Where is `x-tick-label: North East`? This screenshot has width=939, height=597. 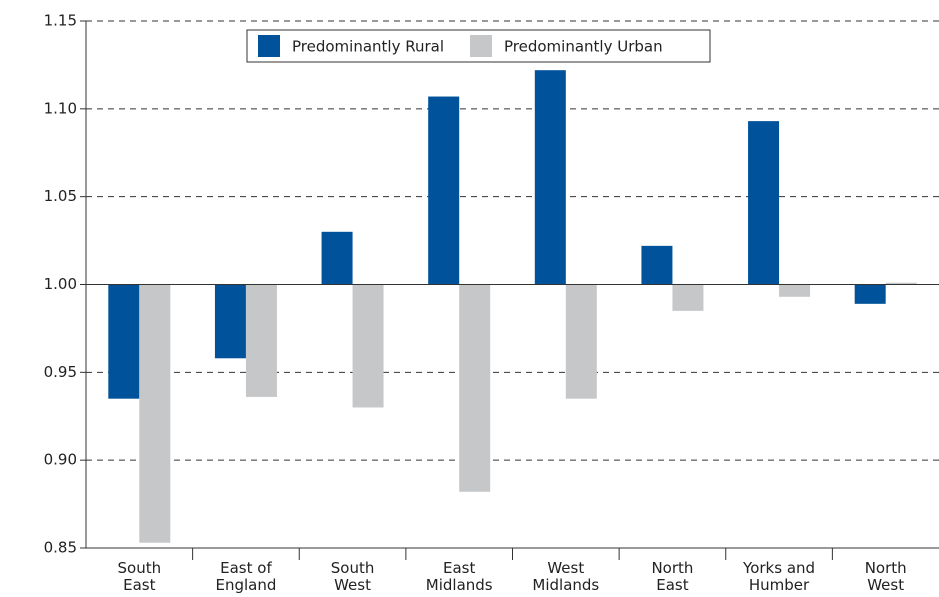
x-tick-label: North East is located at coordinates (672, 576).